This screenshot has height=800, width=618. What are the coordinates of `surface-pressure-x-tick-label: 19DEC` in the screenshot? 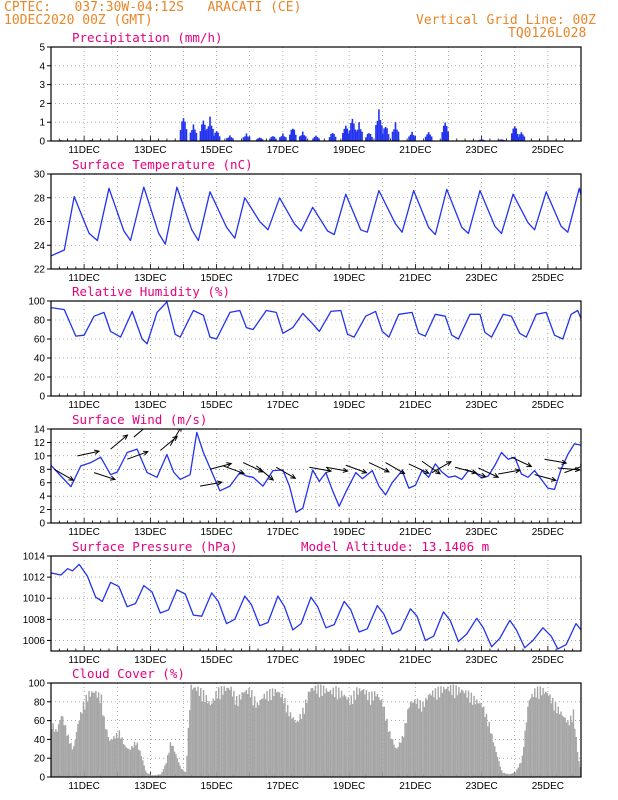 It's located at (349, 660).